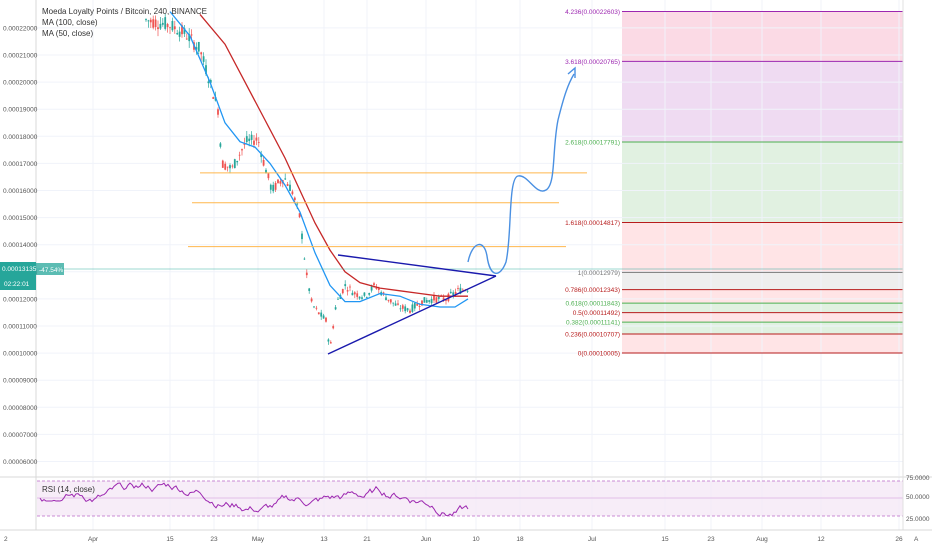 This screenshot has height=550, width=932. Describe the element at coordinates (68, 489) in the screenshot. I see `rsi-legend: RSI (14, close)` at that location.